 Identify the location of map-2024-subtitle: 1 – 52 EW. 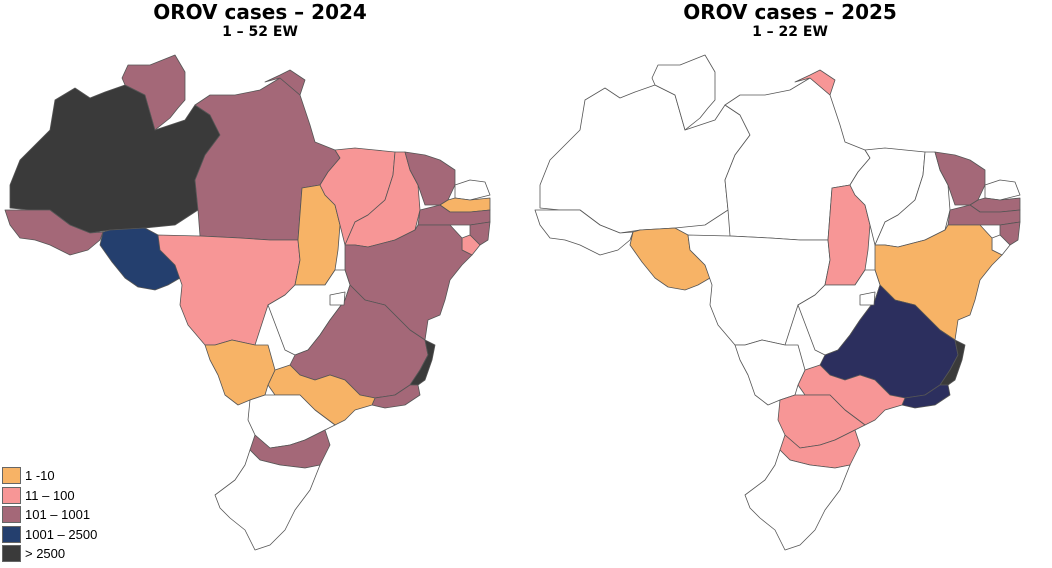
(260, 32).